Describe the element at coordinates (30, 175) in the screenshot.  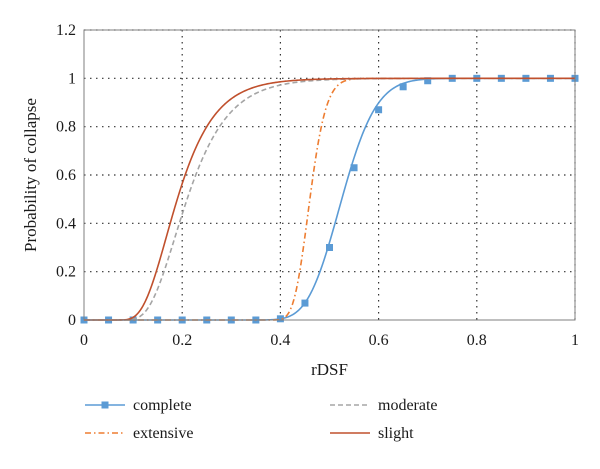
I see `y-axis-title: Probability of collapse` at that location.